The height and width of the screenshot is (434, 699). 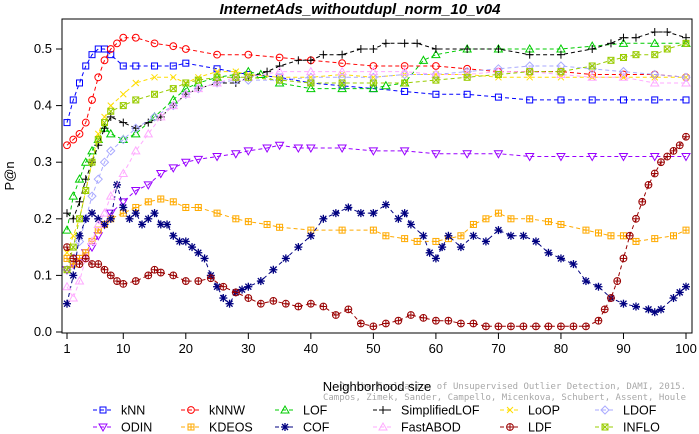 I want to click on legend-label-loop: LoOP, so click(x=544, y=411).